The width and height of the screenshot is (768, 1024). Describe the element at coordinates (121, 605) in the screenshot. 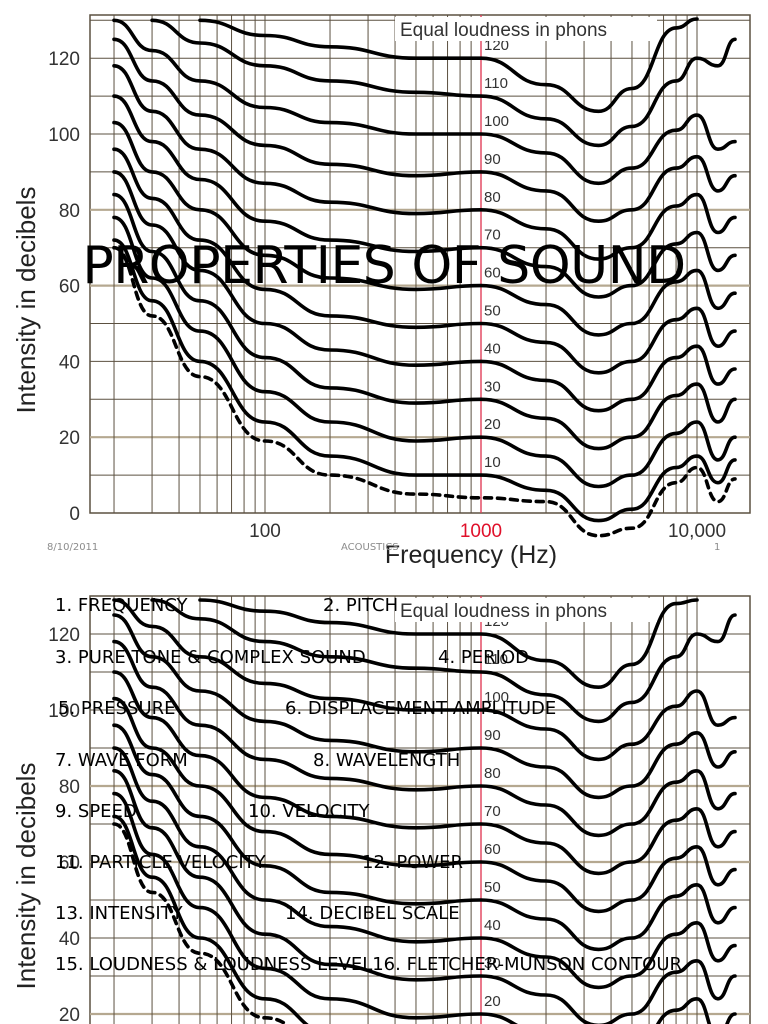

I see `topic-item: 1. FREQUENCY` at that location.